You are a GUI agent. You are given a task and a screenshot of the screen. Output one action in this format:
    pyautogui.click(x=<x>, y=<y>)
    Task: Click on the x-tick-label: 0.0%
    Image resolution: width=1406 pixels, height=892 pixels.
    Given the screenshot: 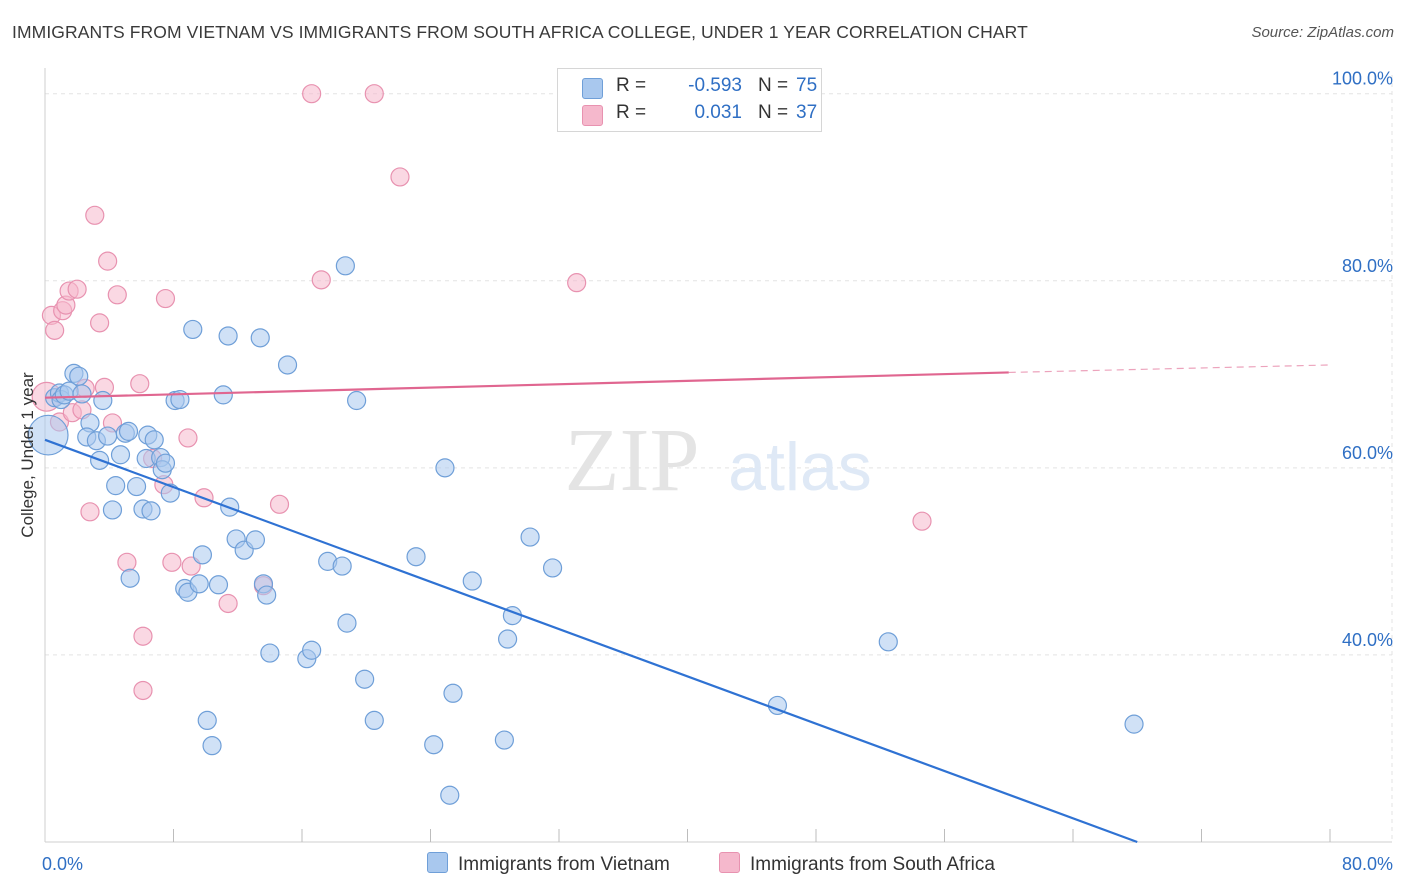 What is the action you would take?
    pyautogui.click(x=62, y=864)
    